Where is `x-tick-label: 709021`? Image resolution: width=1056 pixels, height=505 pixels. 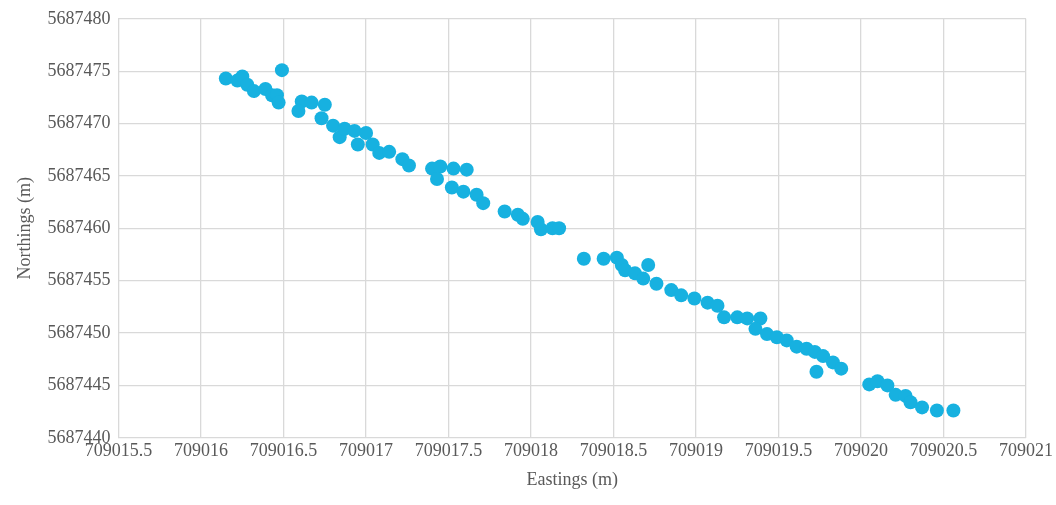
x-tick-label: 709021 is located at coordinates (1026, 450).